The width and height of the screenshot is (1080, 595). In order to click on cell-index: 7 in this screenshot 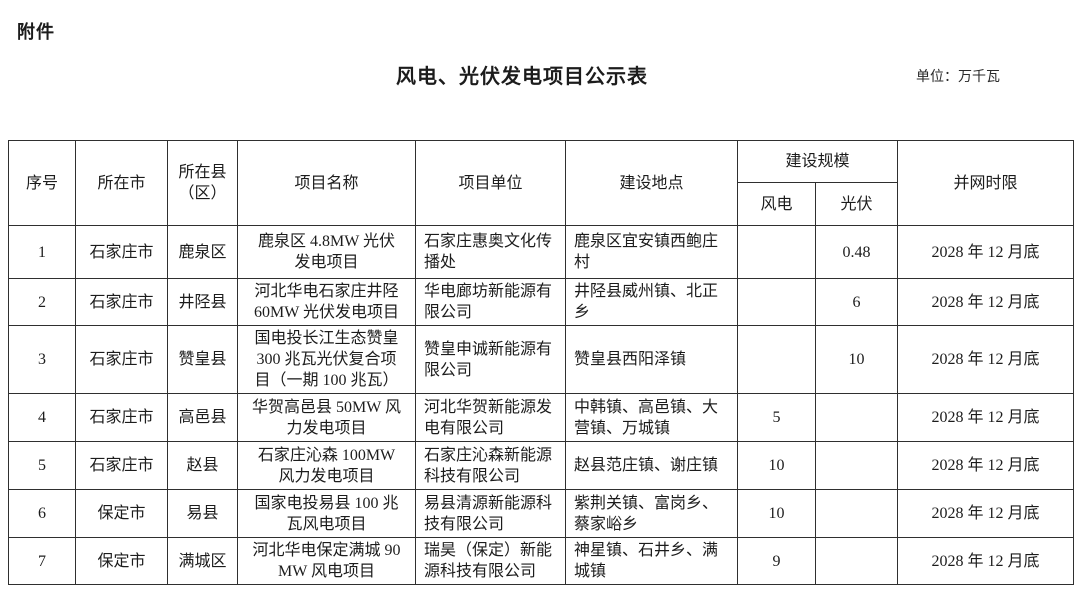, I will do `click(42, 561)`.